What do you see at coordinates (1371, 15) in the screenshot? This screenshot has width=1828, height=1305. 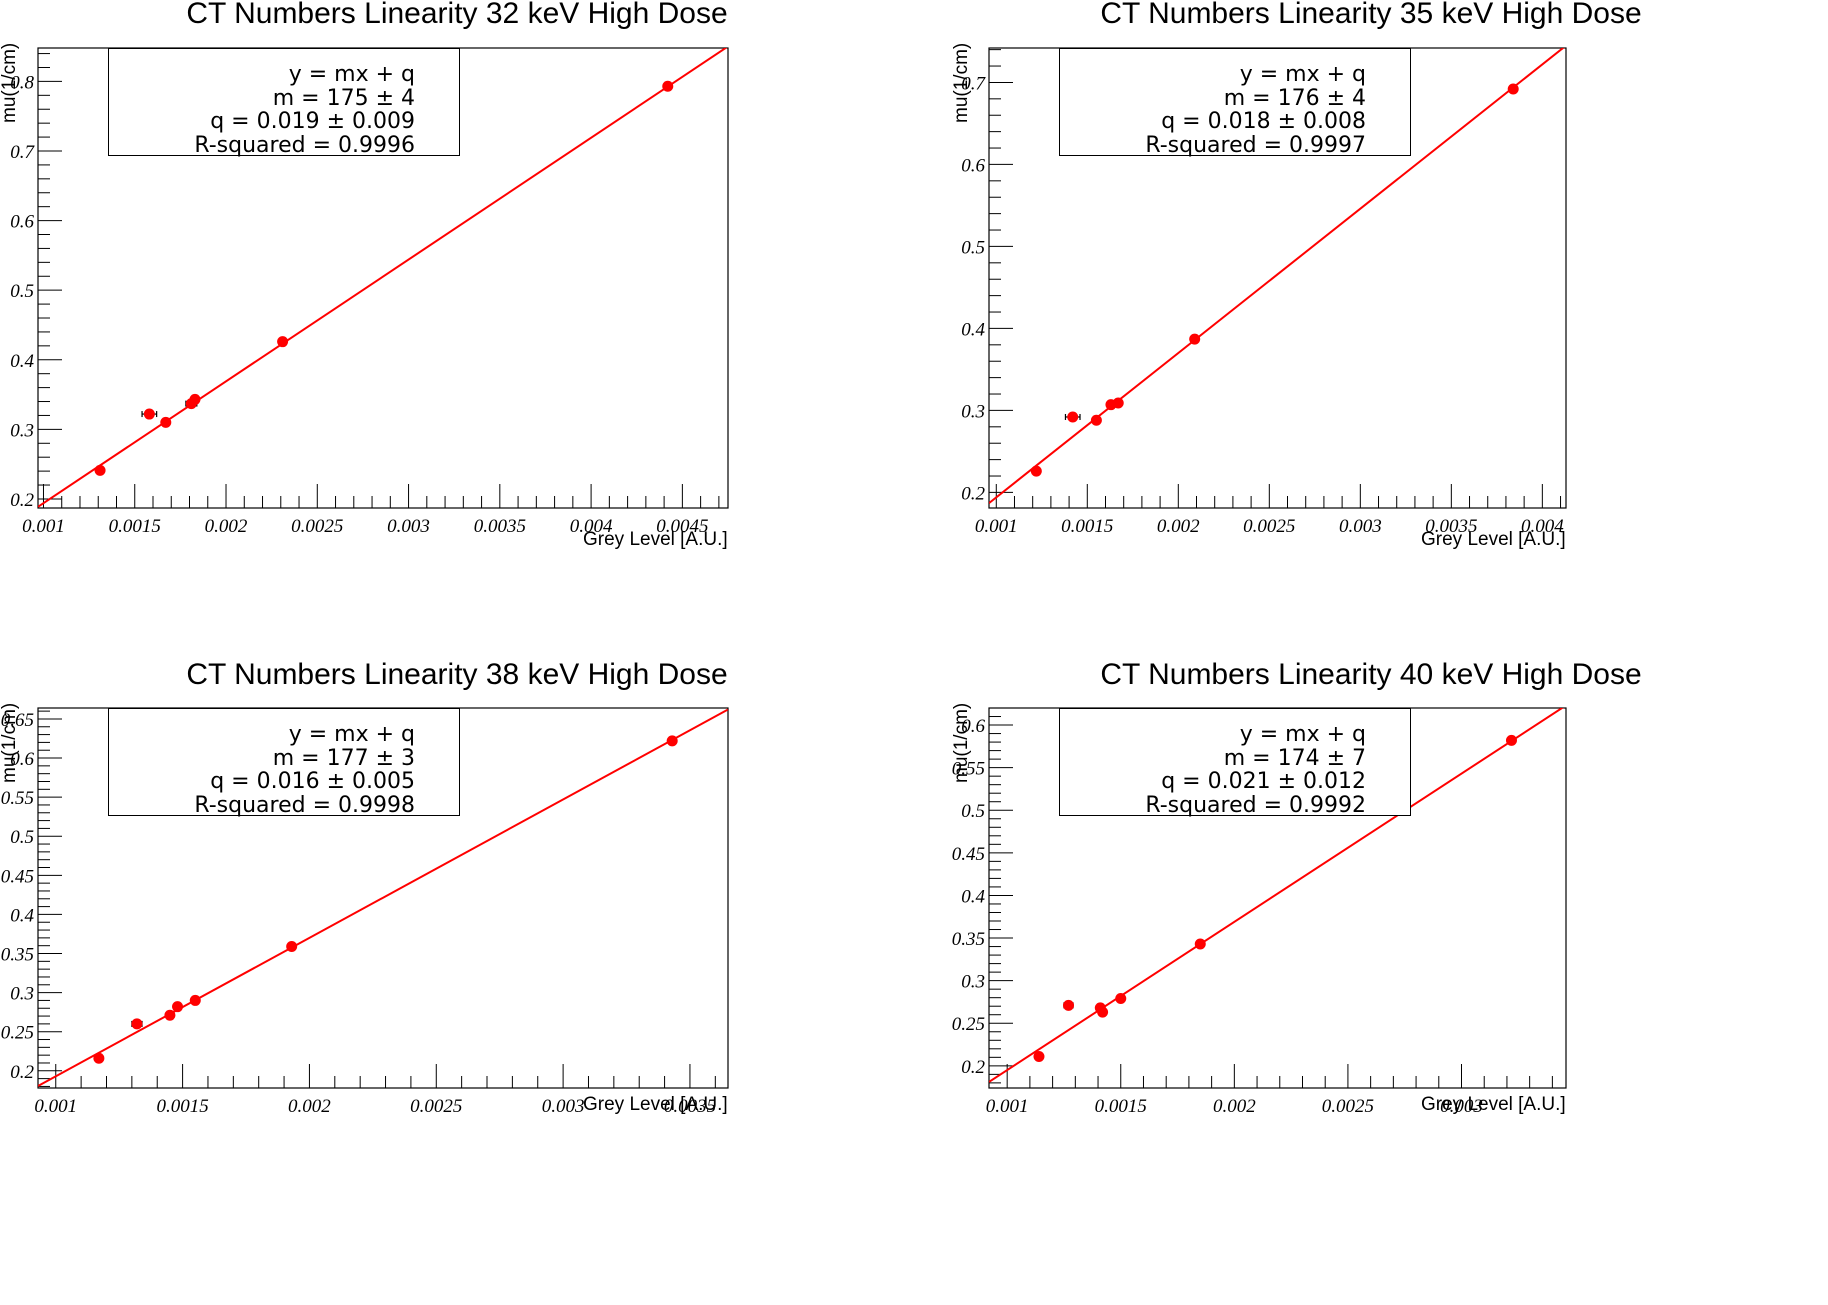 I see `chart-title: CT Numbers Linearity 35 keV High Dose` at bounding box center [1371, 15].